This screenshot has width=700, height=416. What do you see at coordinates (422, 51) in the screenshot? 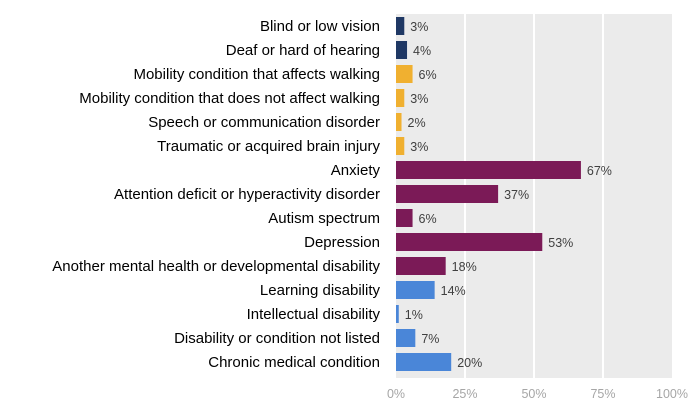
I see `value-label-2: 4%` at bounding box center [422, 51].